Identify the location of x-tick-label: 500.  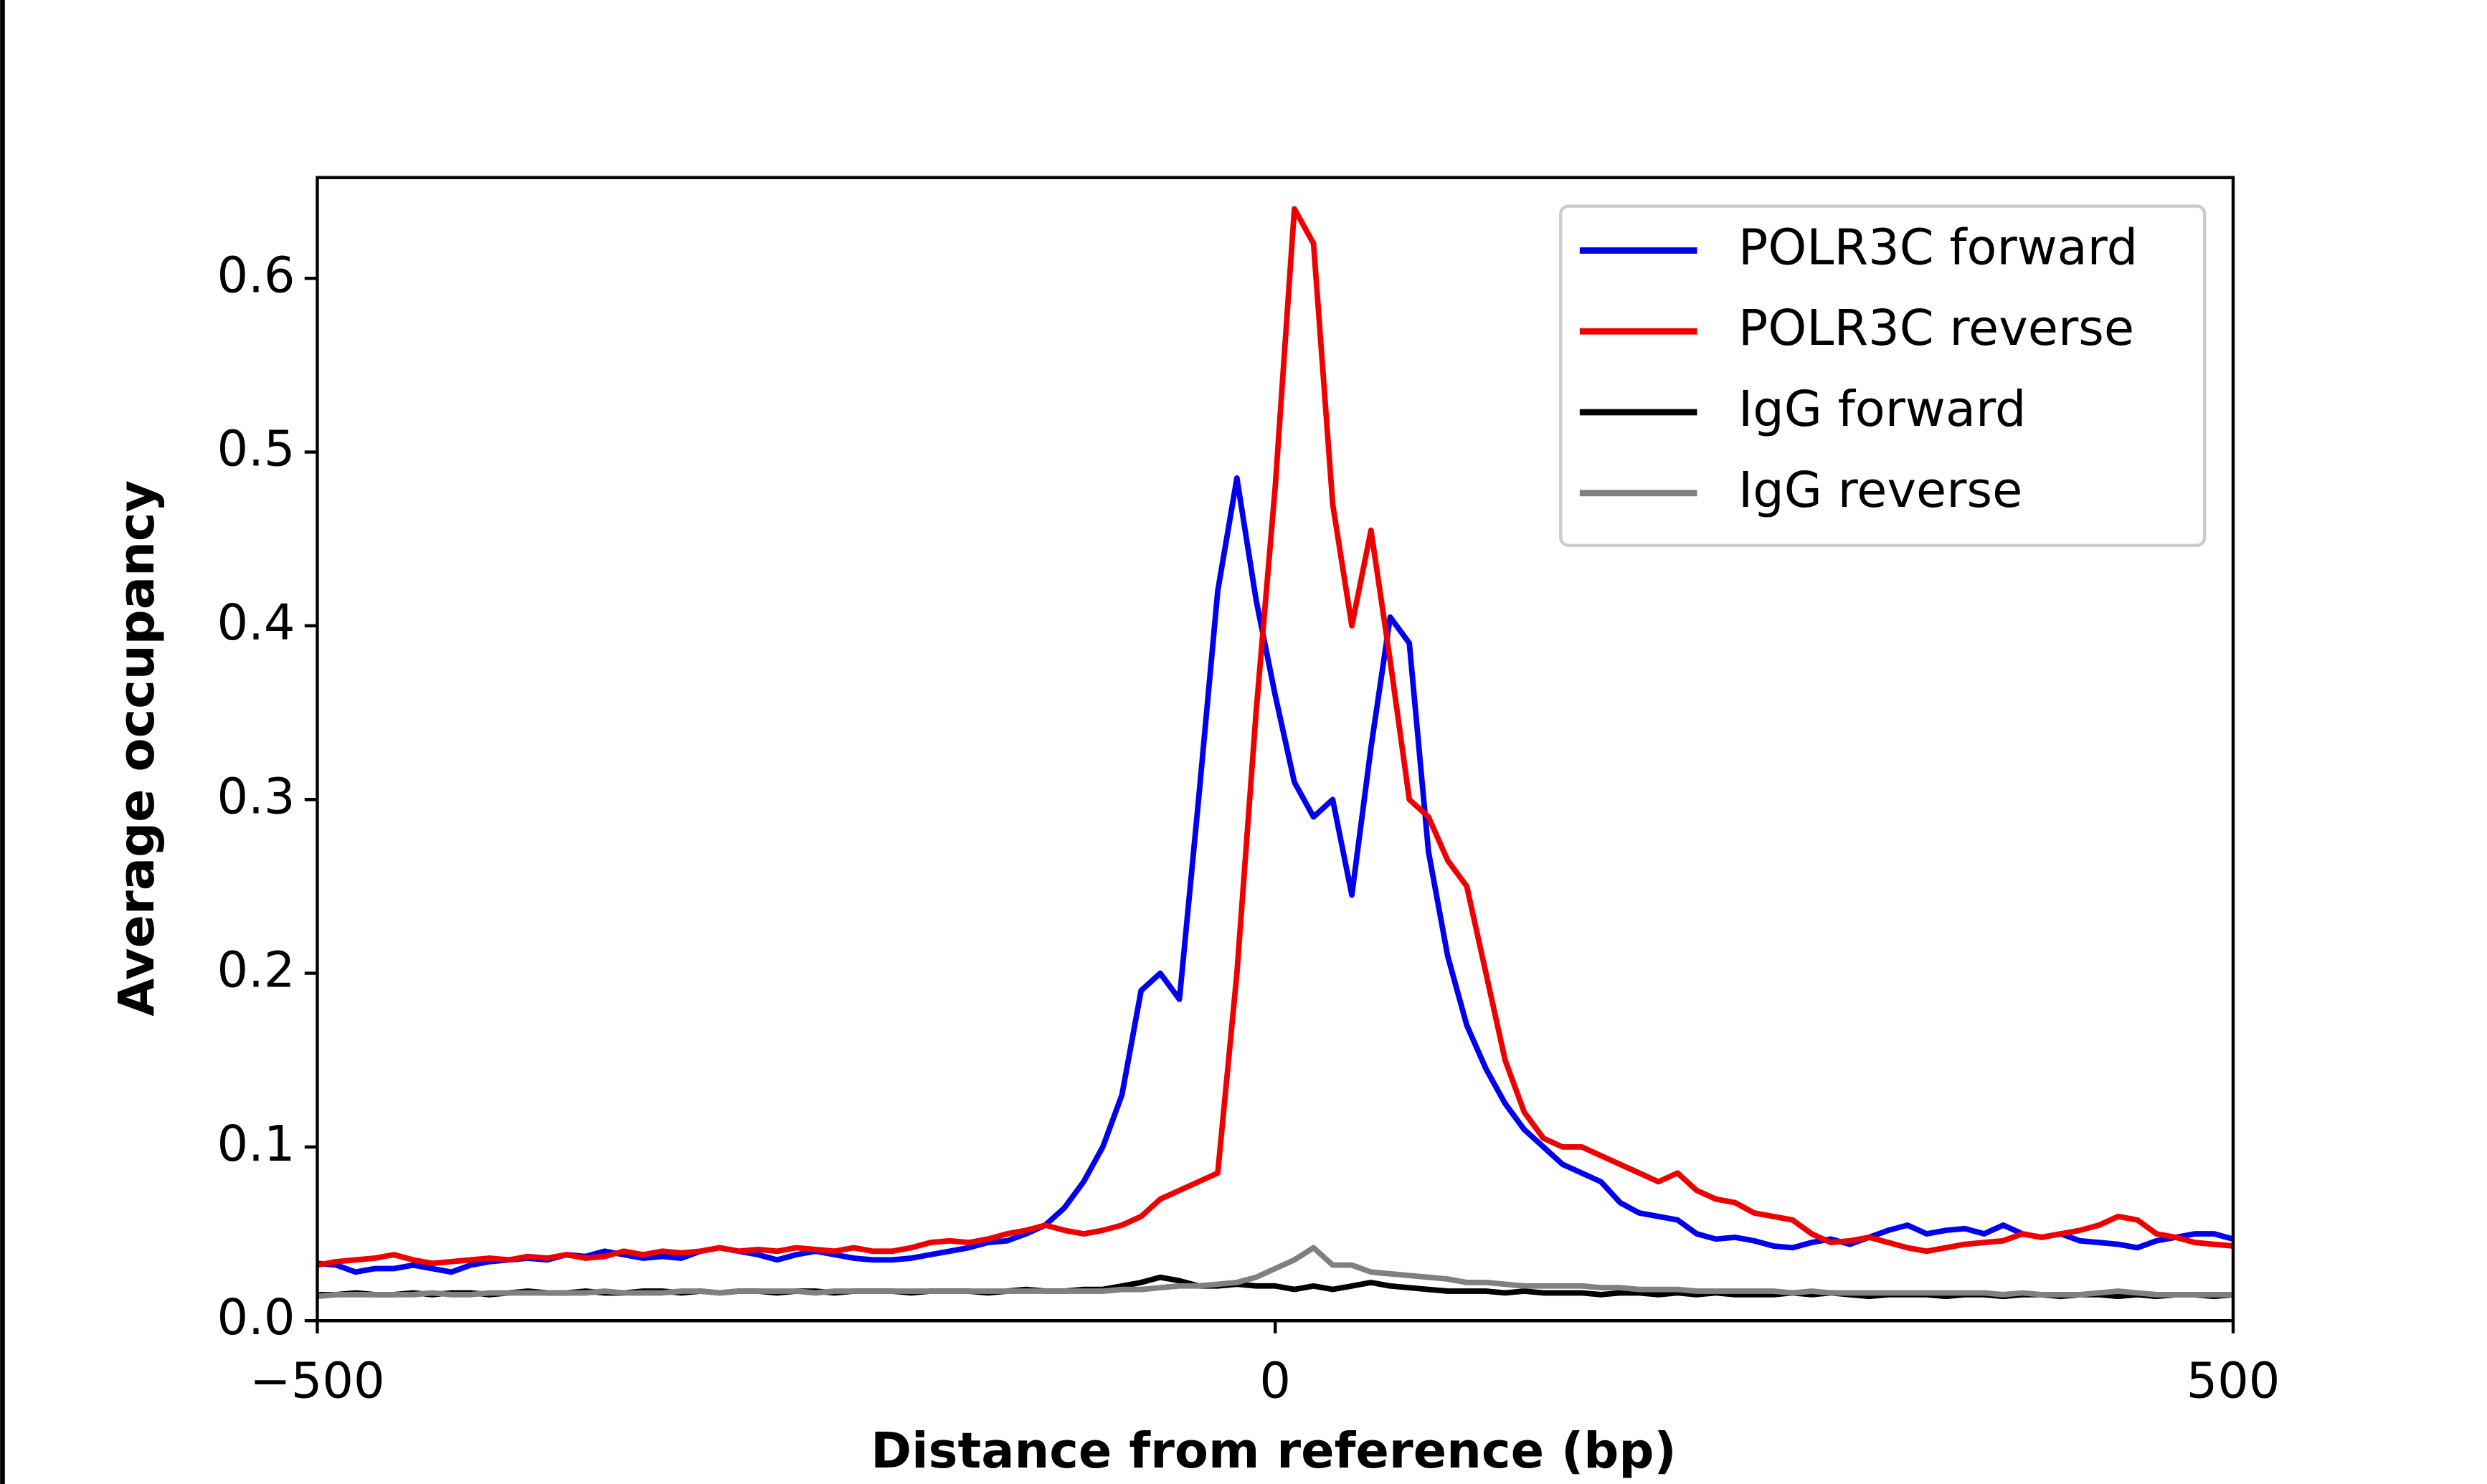
(2234, 1382).